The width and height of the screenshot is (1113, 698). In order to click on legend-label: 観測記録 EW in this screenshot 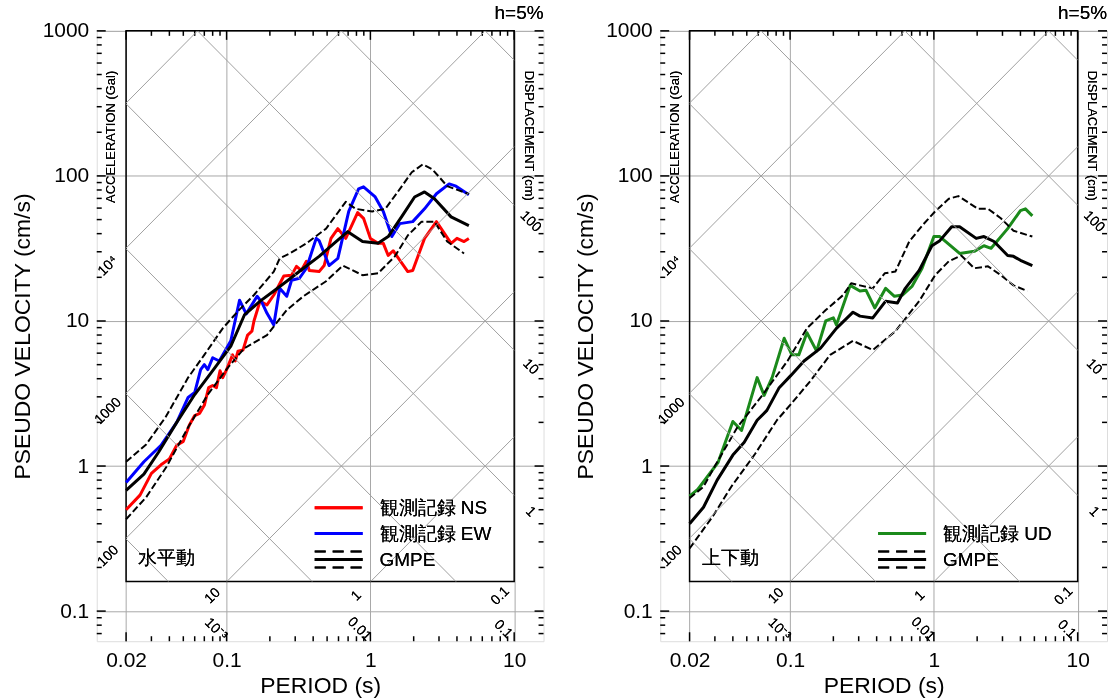, I will do `click(435, 533)`.